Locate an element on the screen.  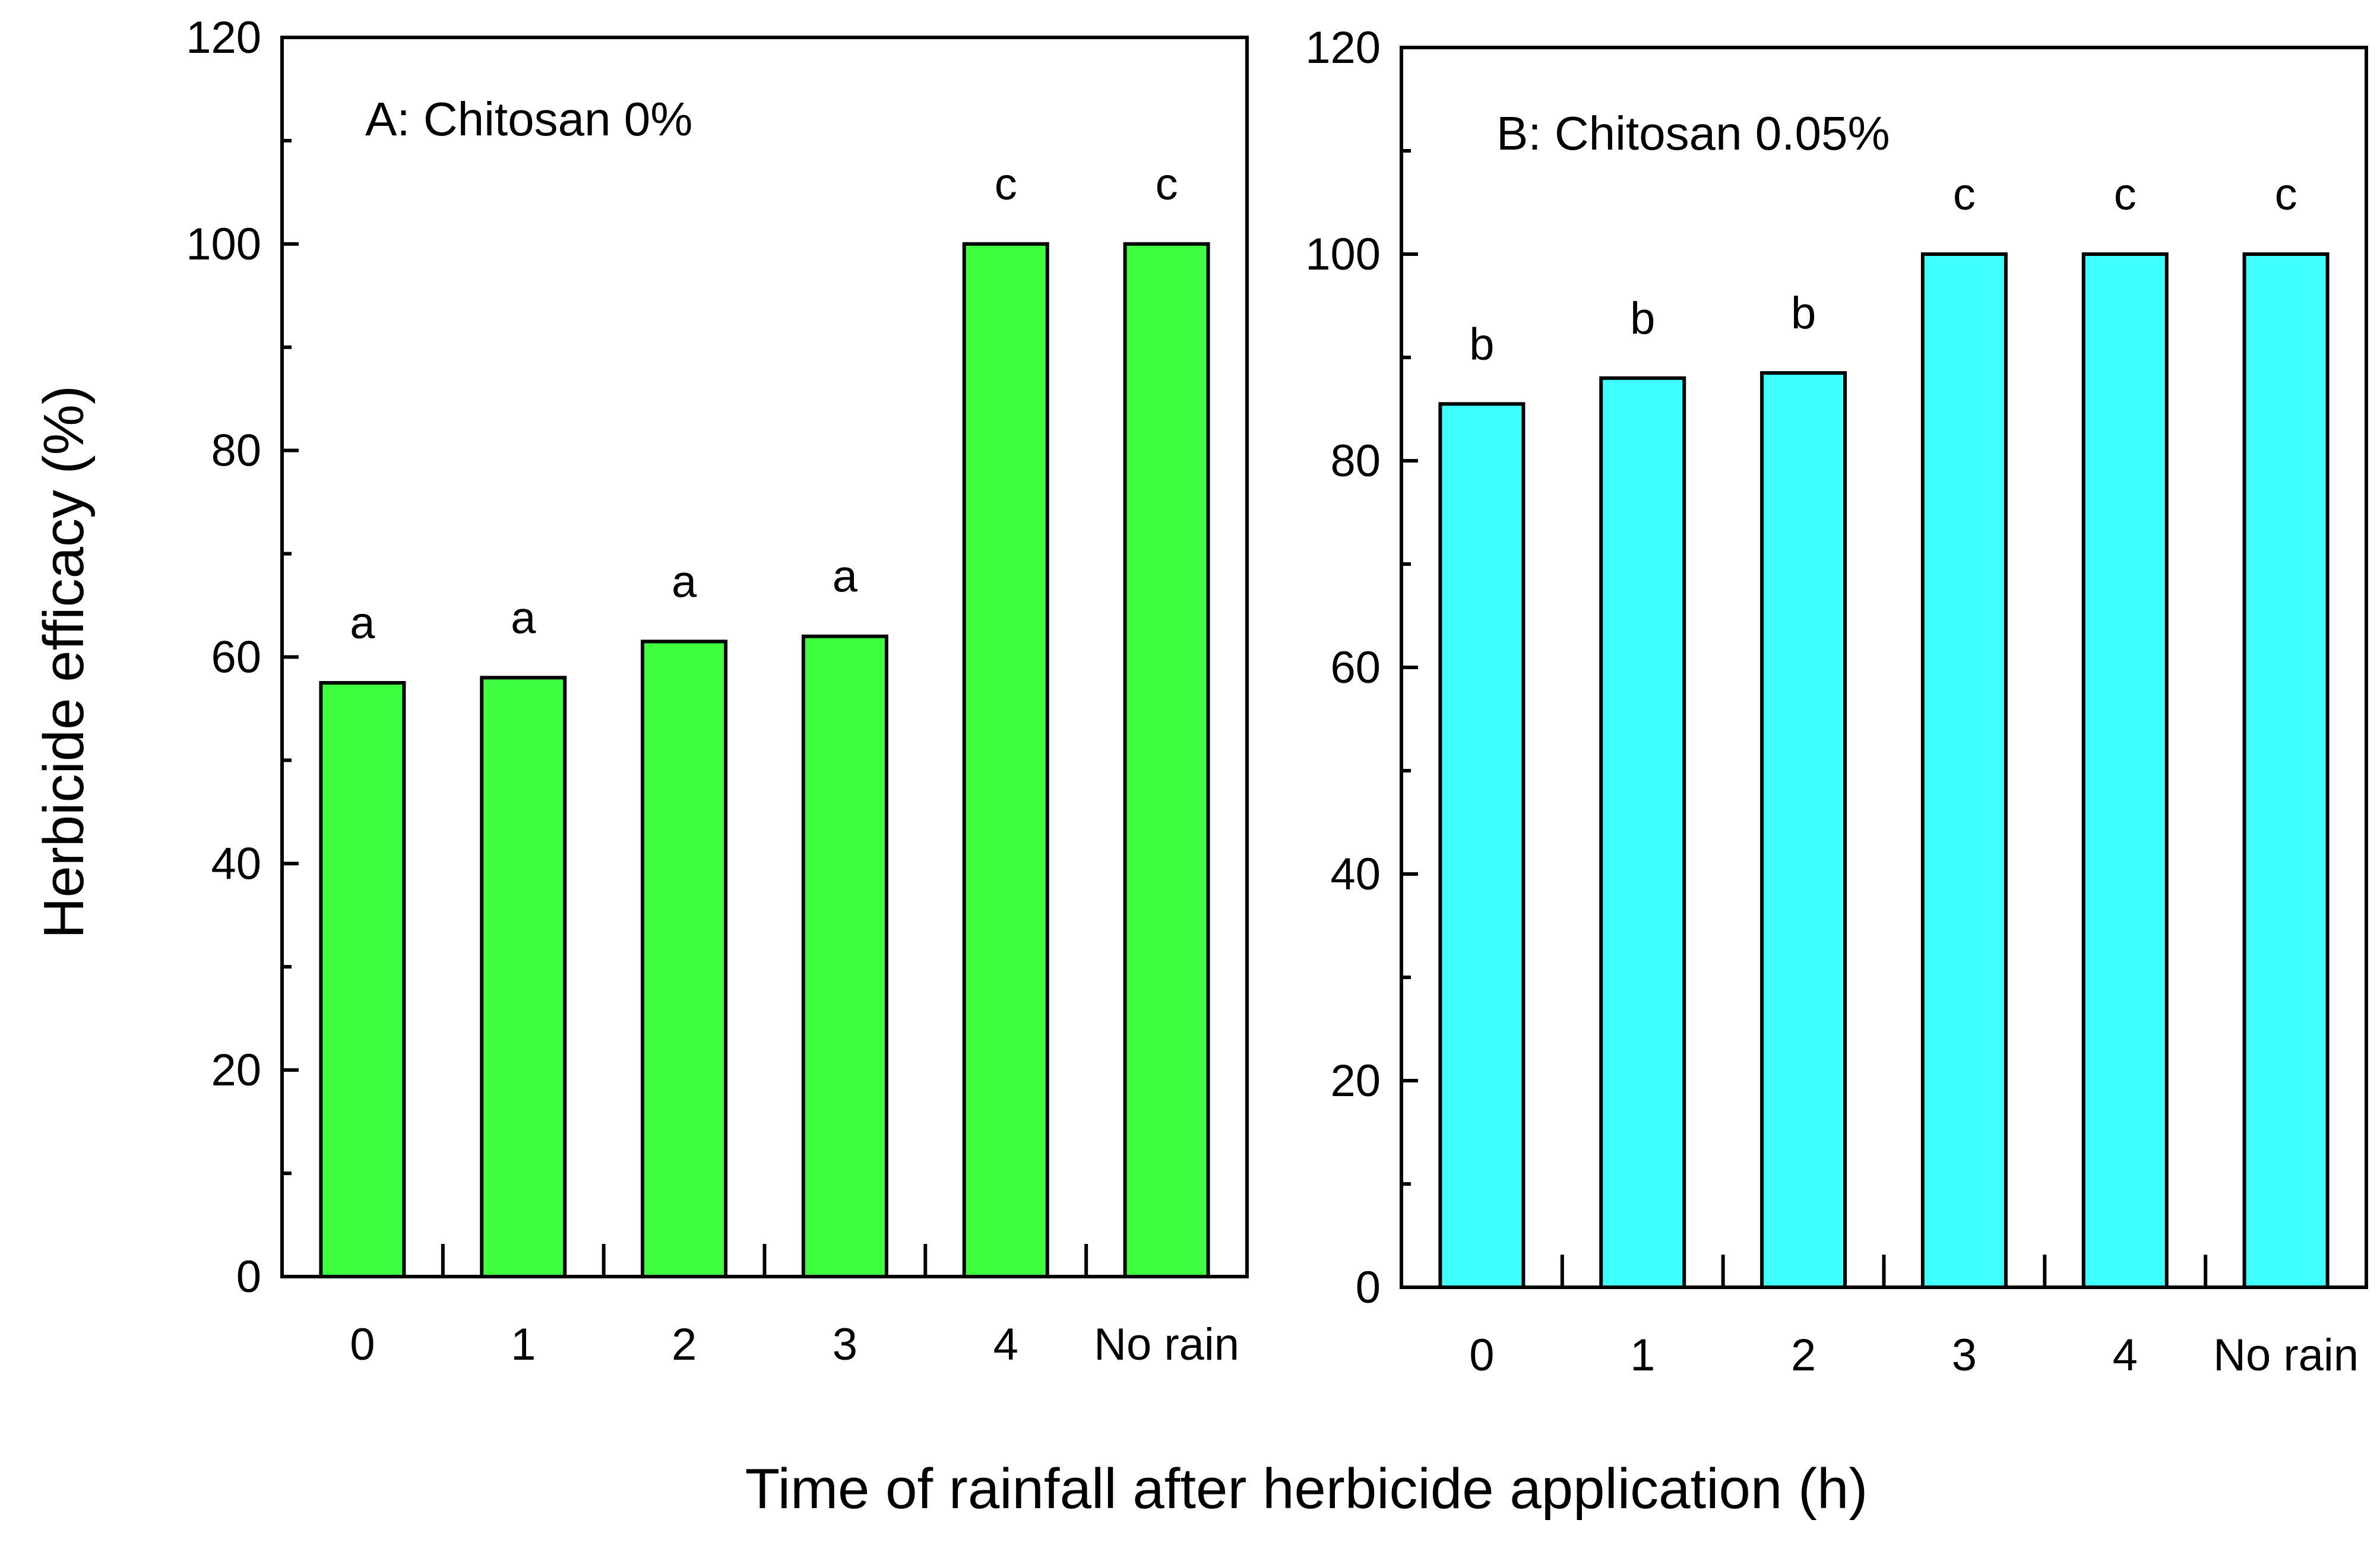
panel-a-x-tick-label: 1 is located at coordinates (523, 1344).